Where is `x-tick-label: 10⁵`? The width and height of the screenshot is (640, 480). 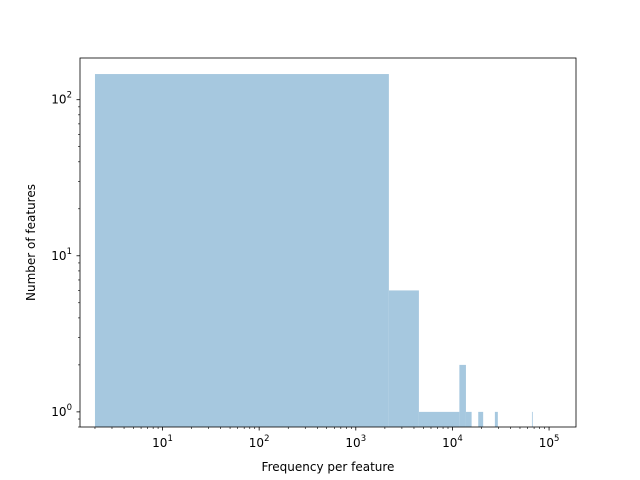 x-tick-label: 10⁵ is located at coordinates (549, 442).